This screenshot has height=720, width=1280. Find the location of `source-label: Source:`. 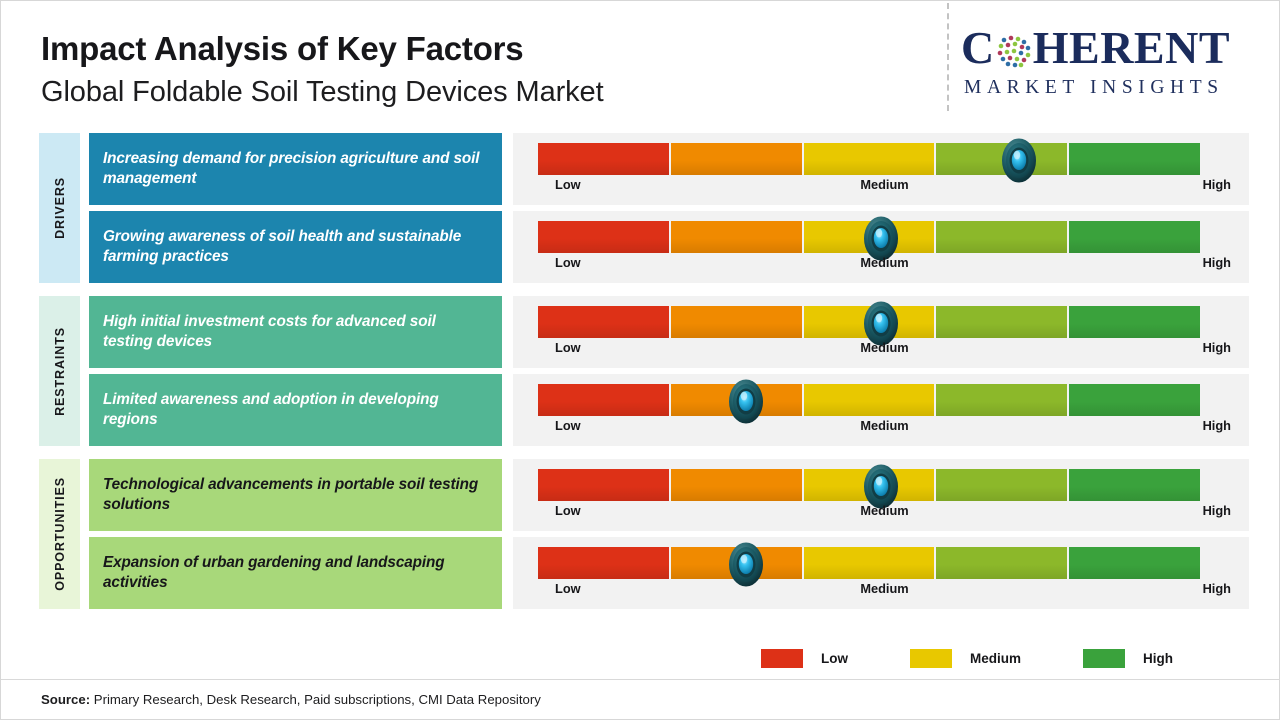

source-label: Source: is located at coordinates (66, 699).